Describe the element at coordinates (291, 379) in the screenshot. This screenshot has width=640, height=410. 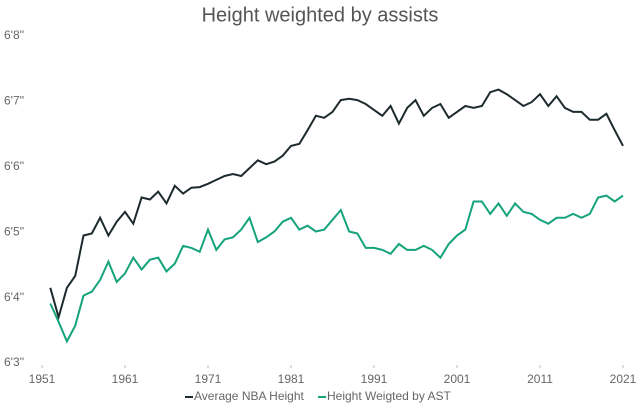
I see `x-tick-label: 1981` at that location.